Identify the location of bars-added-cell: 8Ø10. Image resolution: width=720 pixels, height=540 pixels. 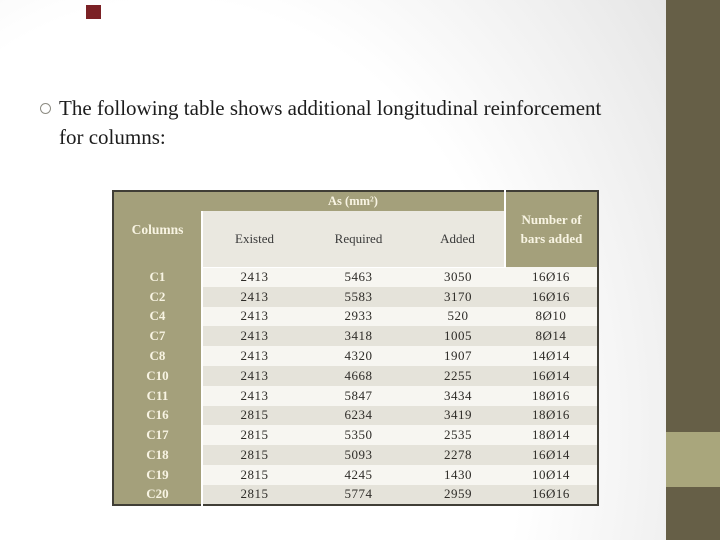
(551, 316).